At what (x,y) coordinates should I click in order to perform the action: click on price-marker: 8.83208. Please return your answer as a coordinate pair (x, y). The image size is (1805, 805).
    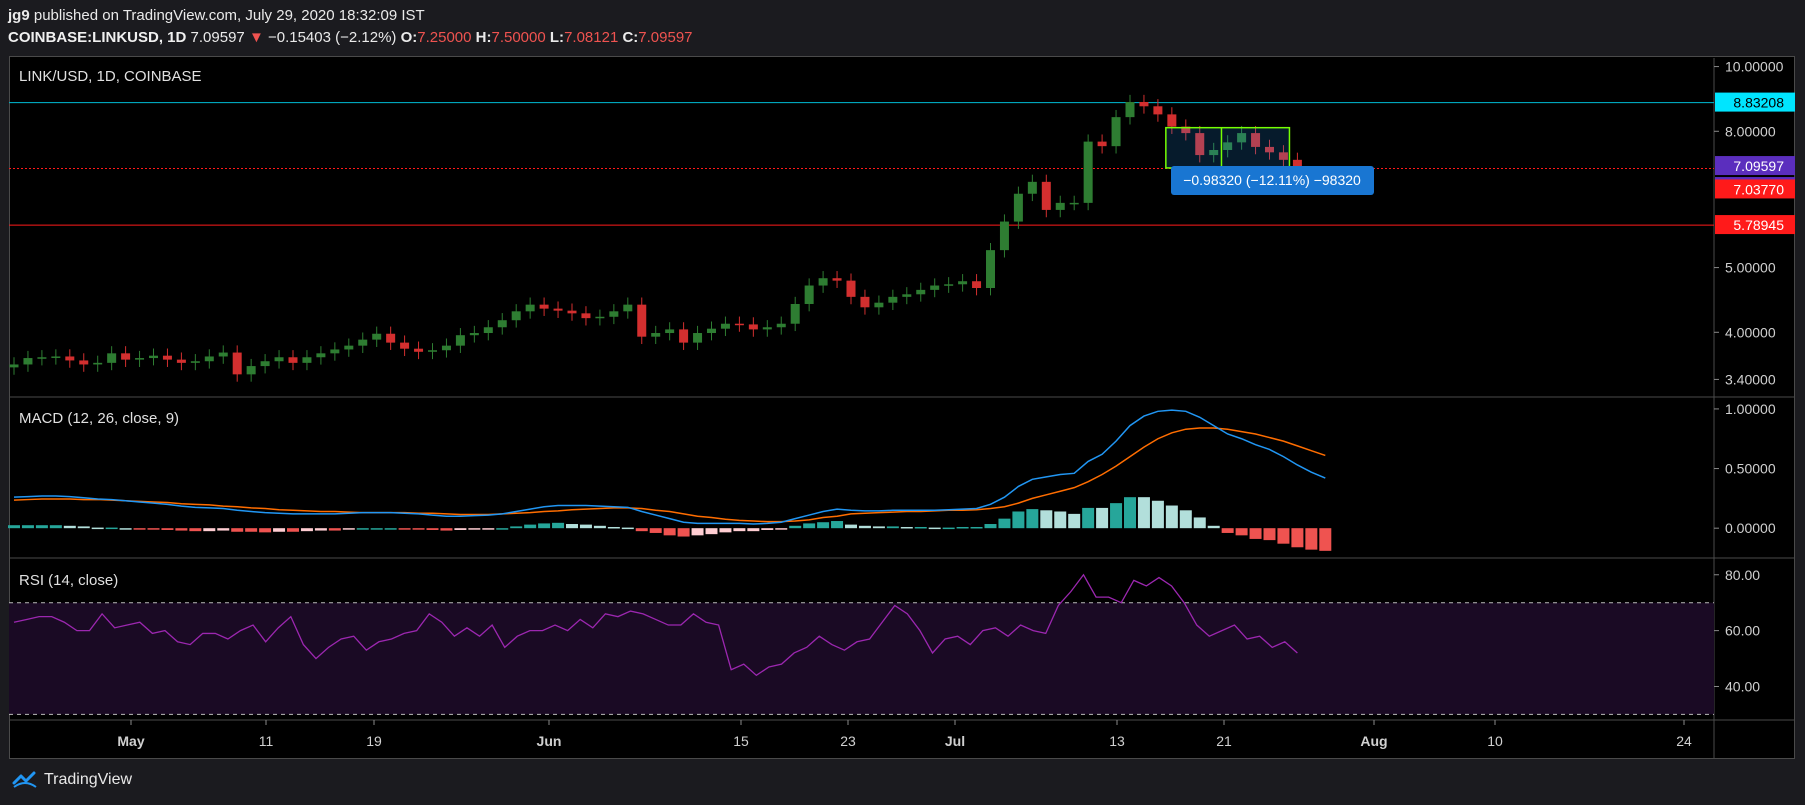
    Looking at the image, I should click on (1755, 102).